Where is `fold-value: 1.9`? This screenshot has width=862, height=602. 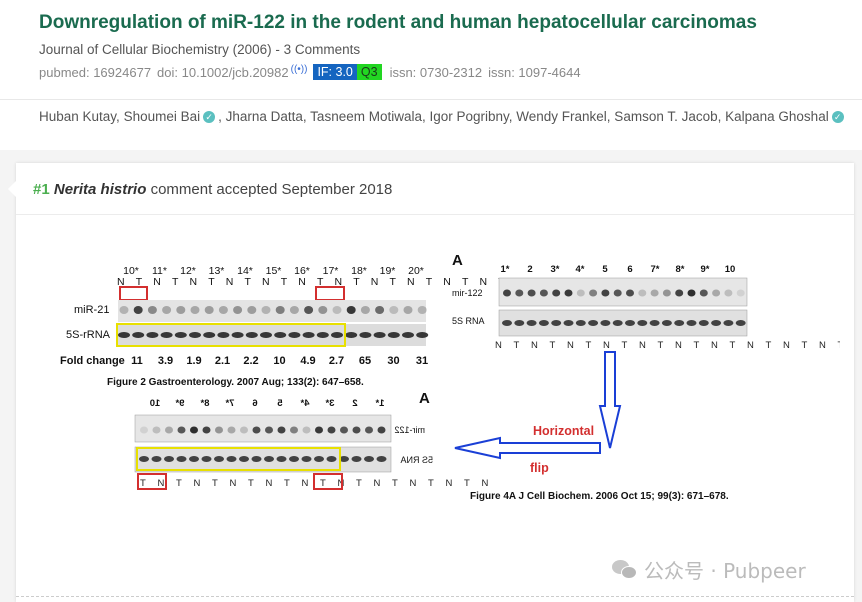
fold-value: 1.9 is located at coordinates (193, 361).